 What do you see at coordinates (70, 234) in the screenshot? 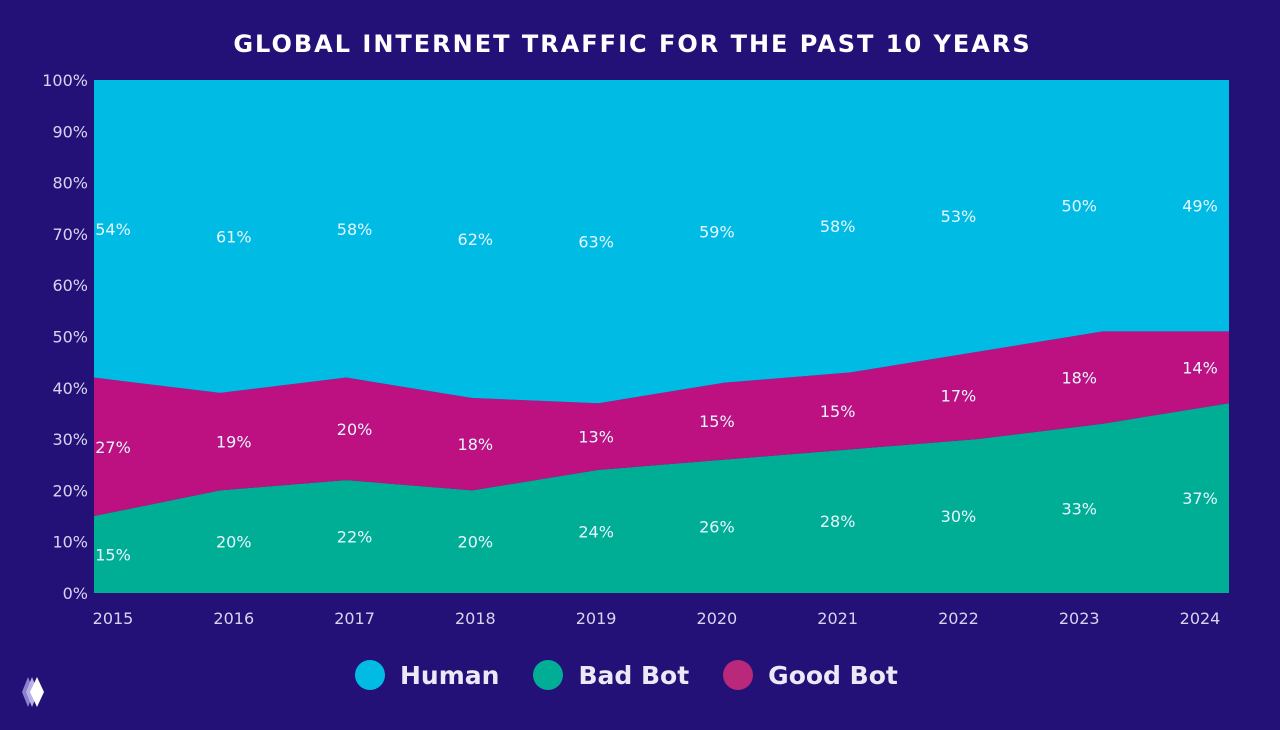
I see `y-tick-label: 70%` at bounding box center [70, 234].